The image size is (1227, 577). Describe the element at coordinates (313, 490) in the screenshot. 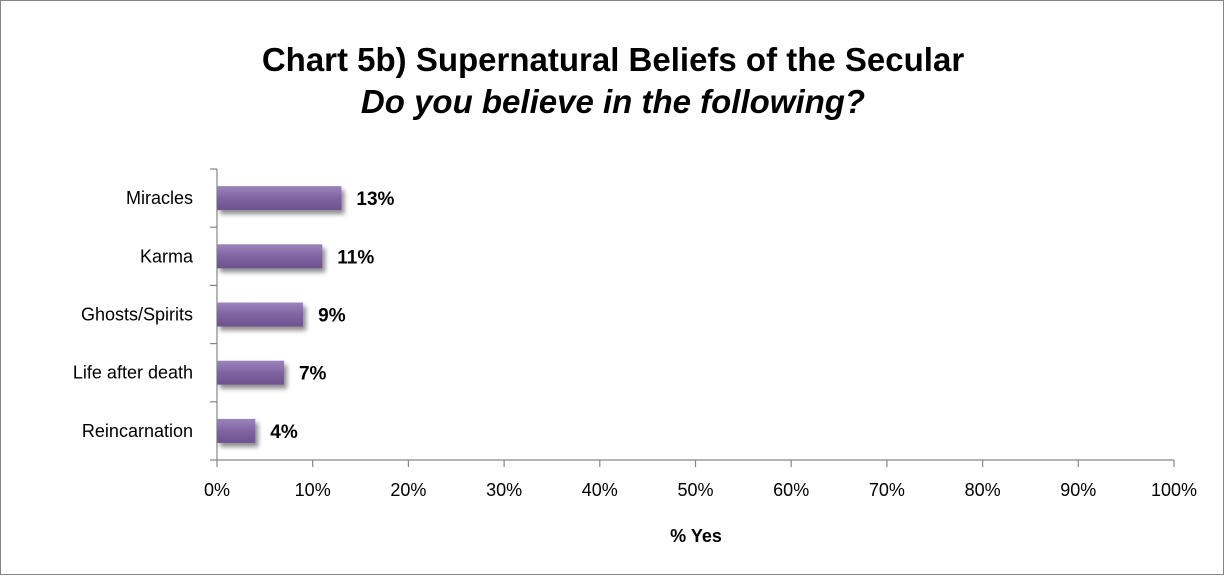

I see `x-tick-label: 10%` at that location.